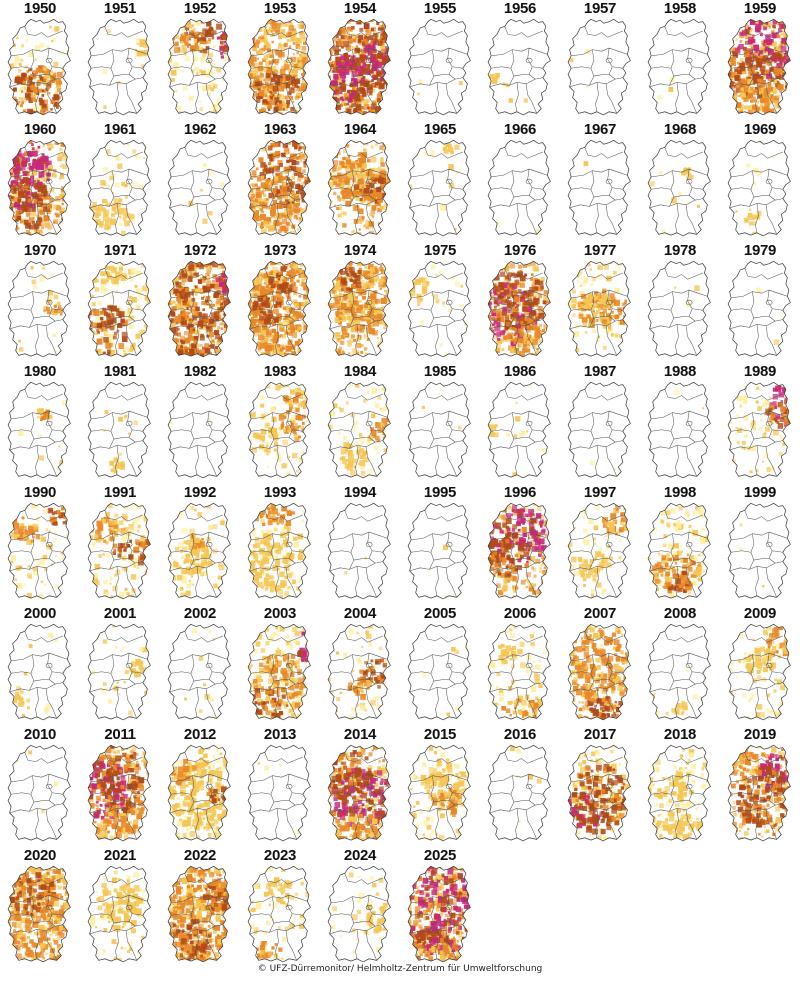 The height and width of the screenshot is (984, 800). Describe the element at coordinates (609, 60) in the screenshot. I see `city-state-border` at that location.